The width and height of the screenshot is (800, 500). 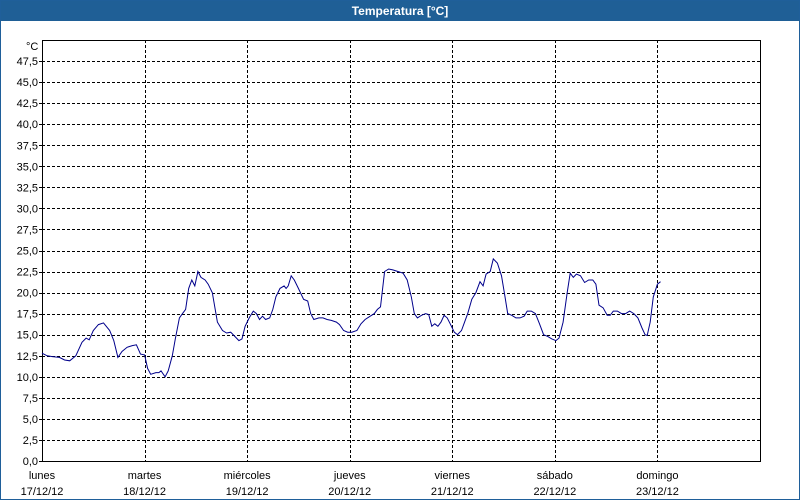 I want to click on x-date-label: 17/12/12, so click(x=42, y=492).